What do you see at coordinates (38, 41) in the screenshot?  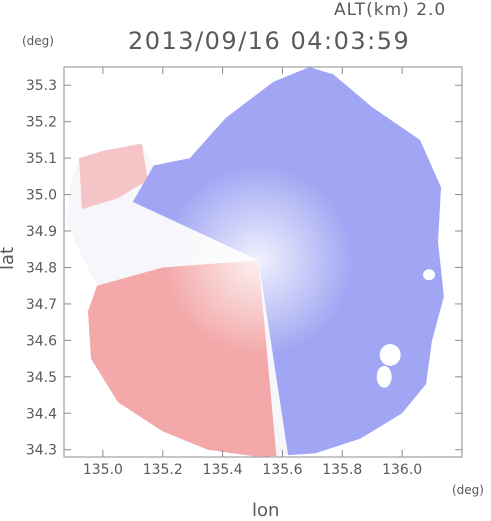 I see `y-axis-unit: (deg)` at bounding box center [38, 41].